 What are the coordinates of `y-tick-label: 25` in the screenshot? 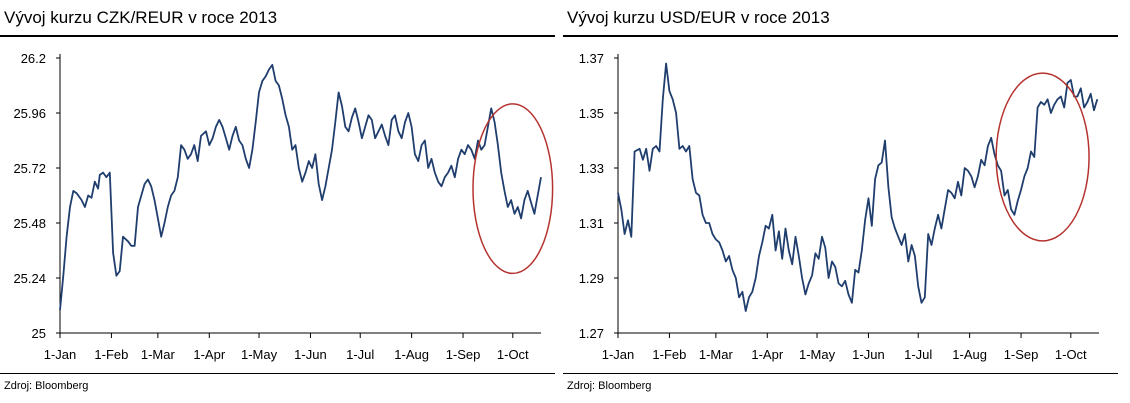 It's located at (39, 333).